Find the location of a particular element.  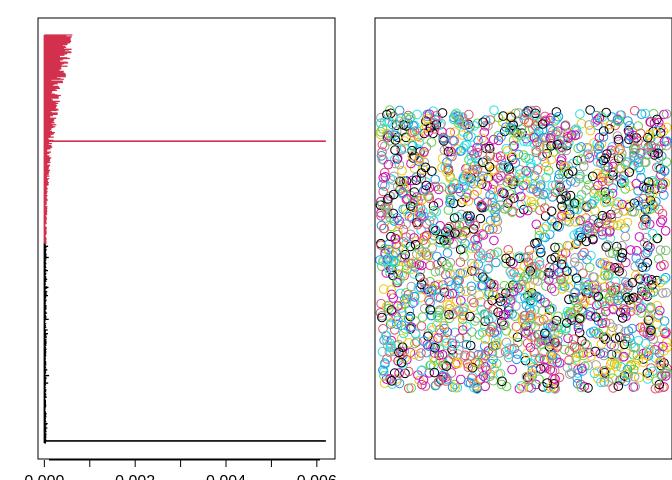

series-spikes is located at coordinates (58, 139).